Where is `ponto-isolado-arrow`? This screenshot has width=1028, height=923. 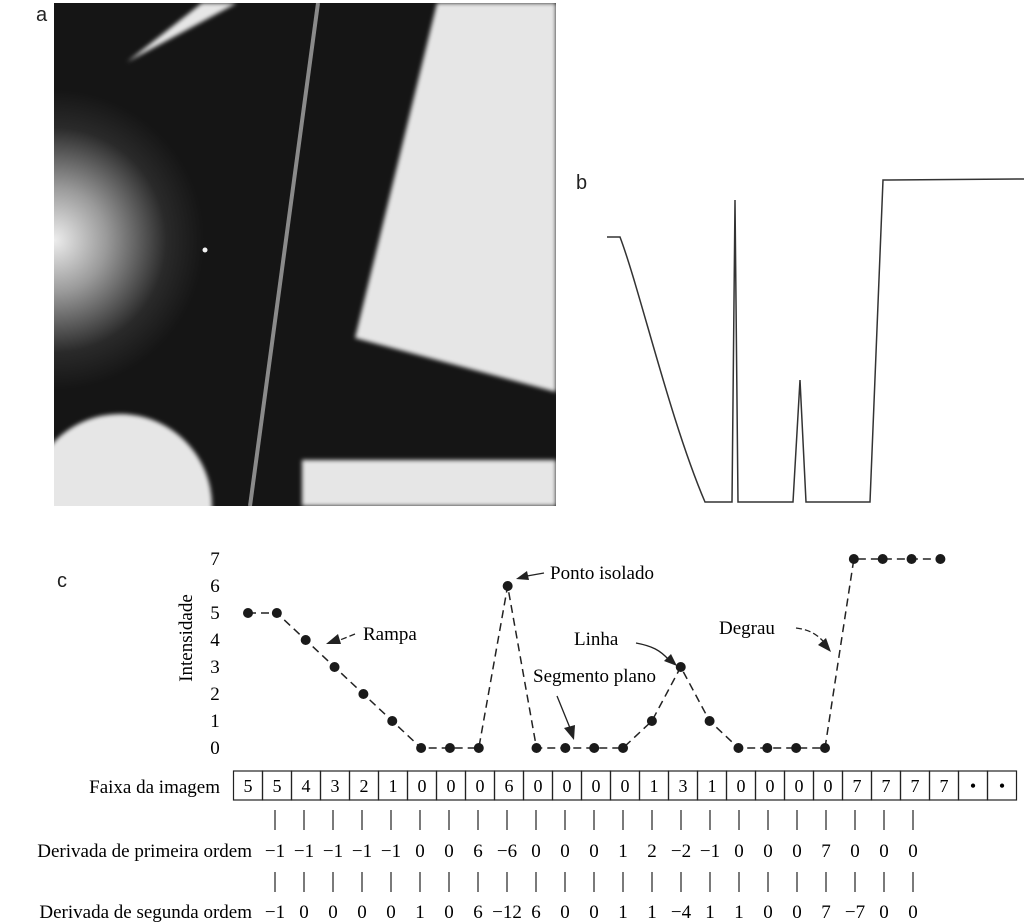
ponto-isolado-arrow is located at coordinates (535, 574).